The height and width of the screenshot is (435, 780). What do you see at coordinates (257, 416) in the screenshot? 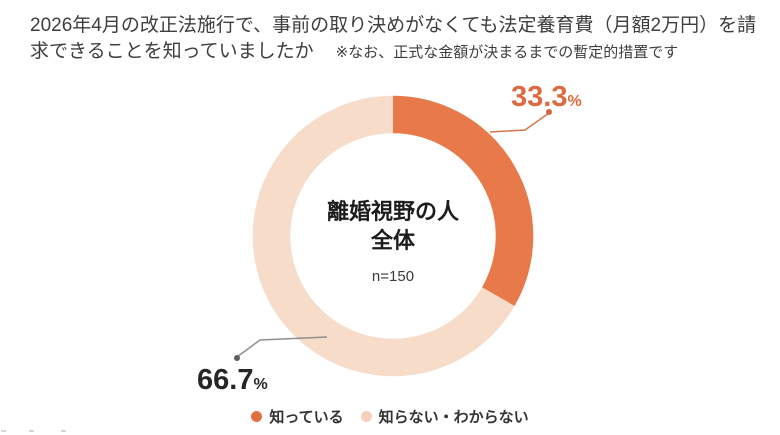
I see `legend-dot-aware-icon` at bounding box center [257, 416].